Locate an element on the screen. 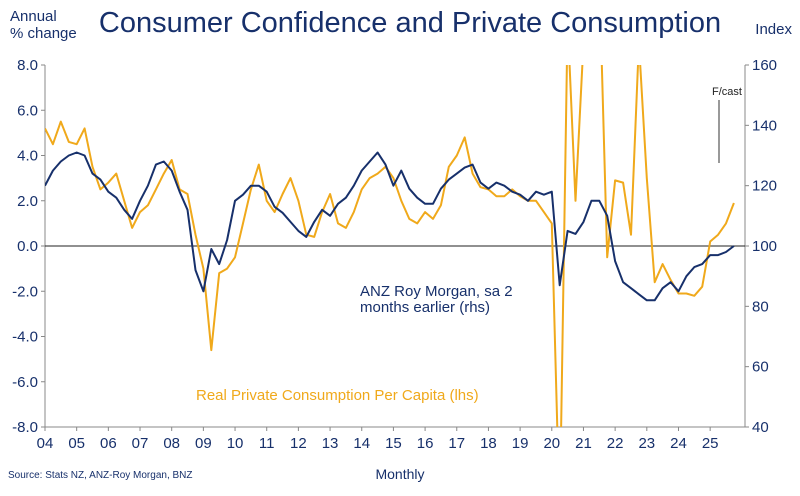 Image resolution: width=800 pixels, height=496 pixels. y2-tick-label: 60 is located at coordinates (760, 367).